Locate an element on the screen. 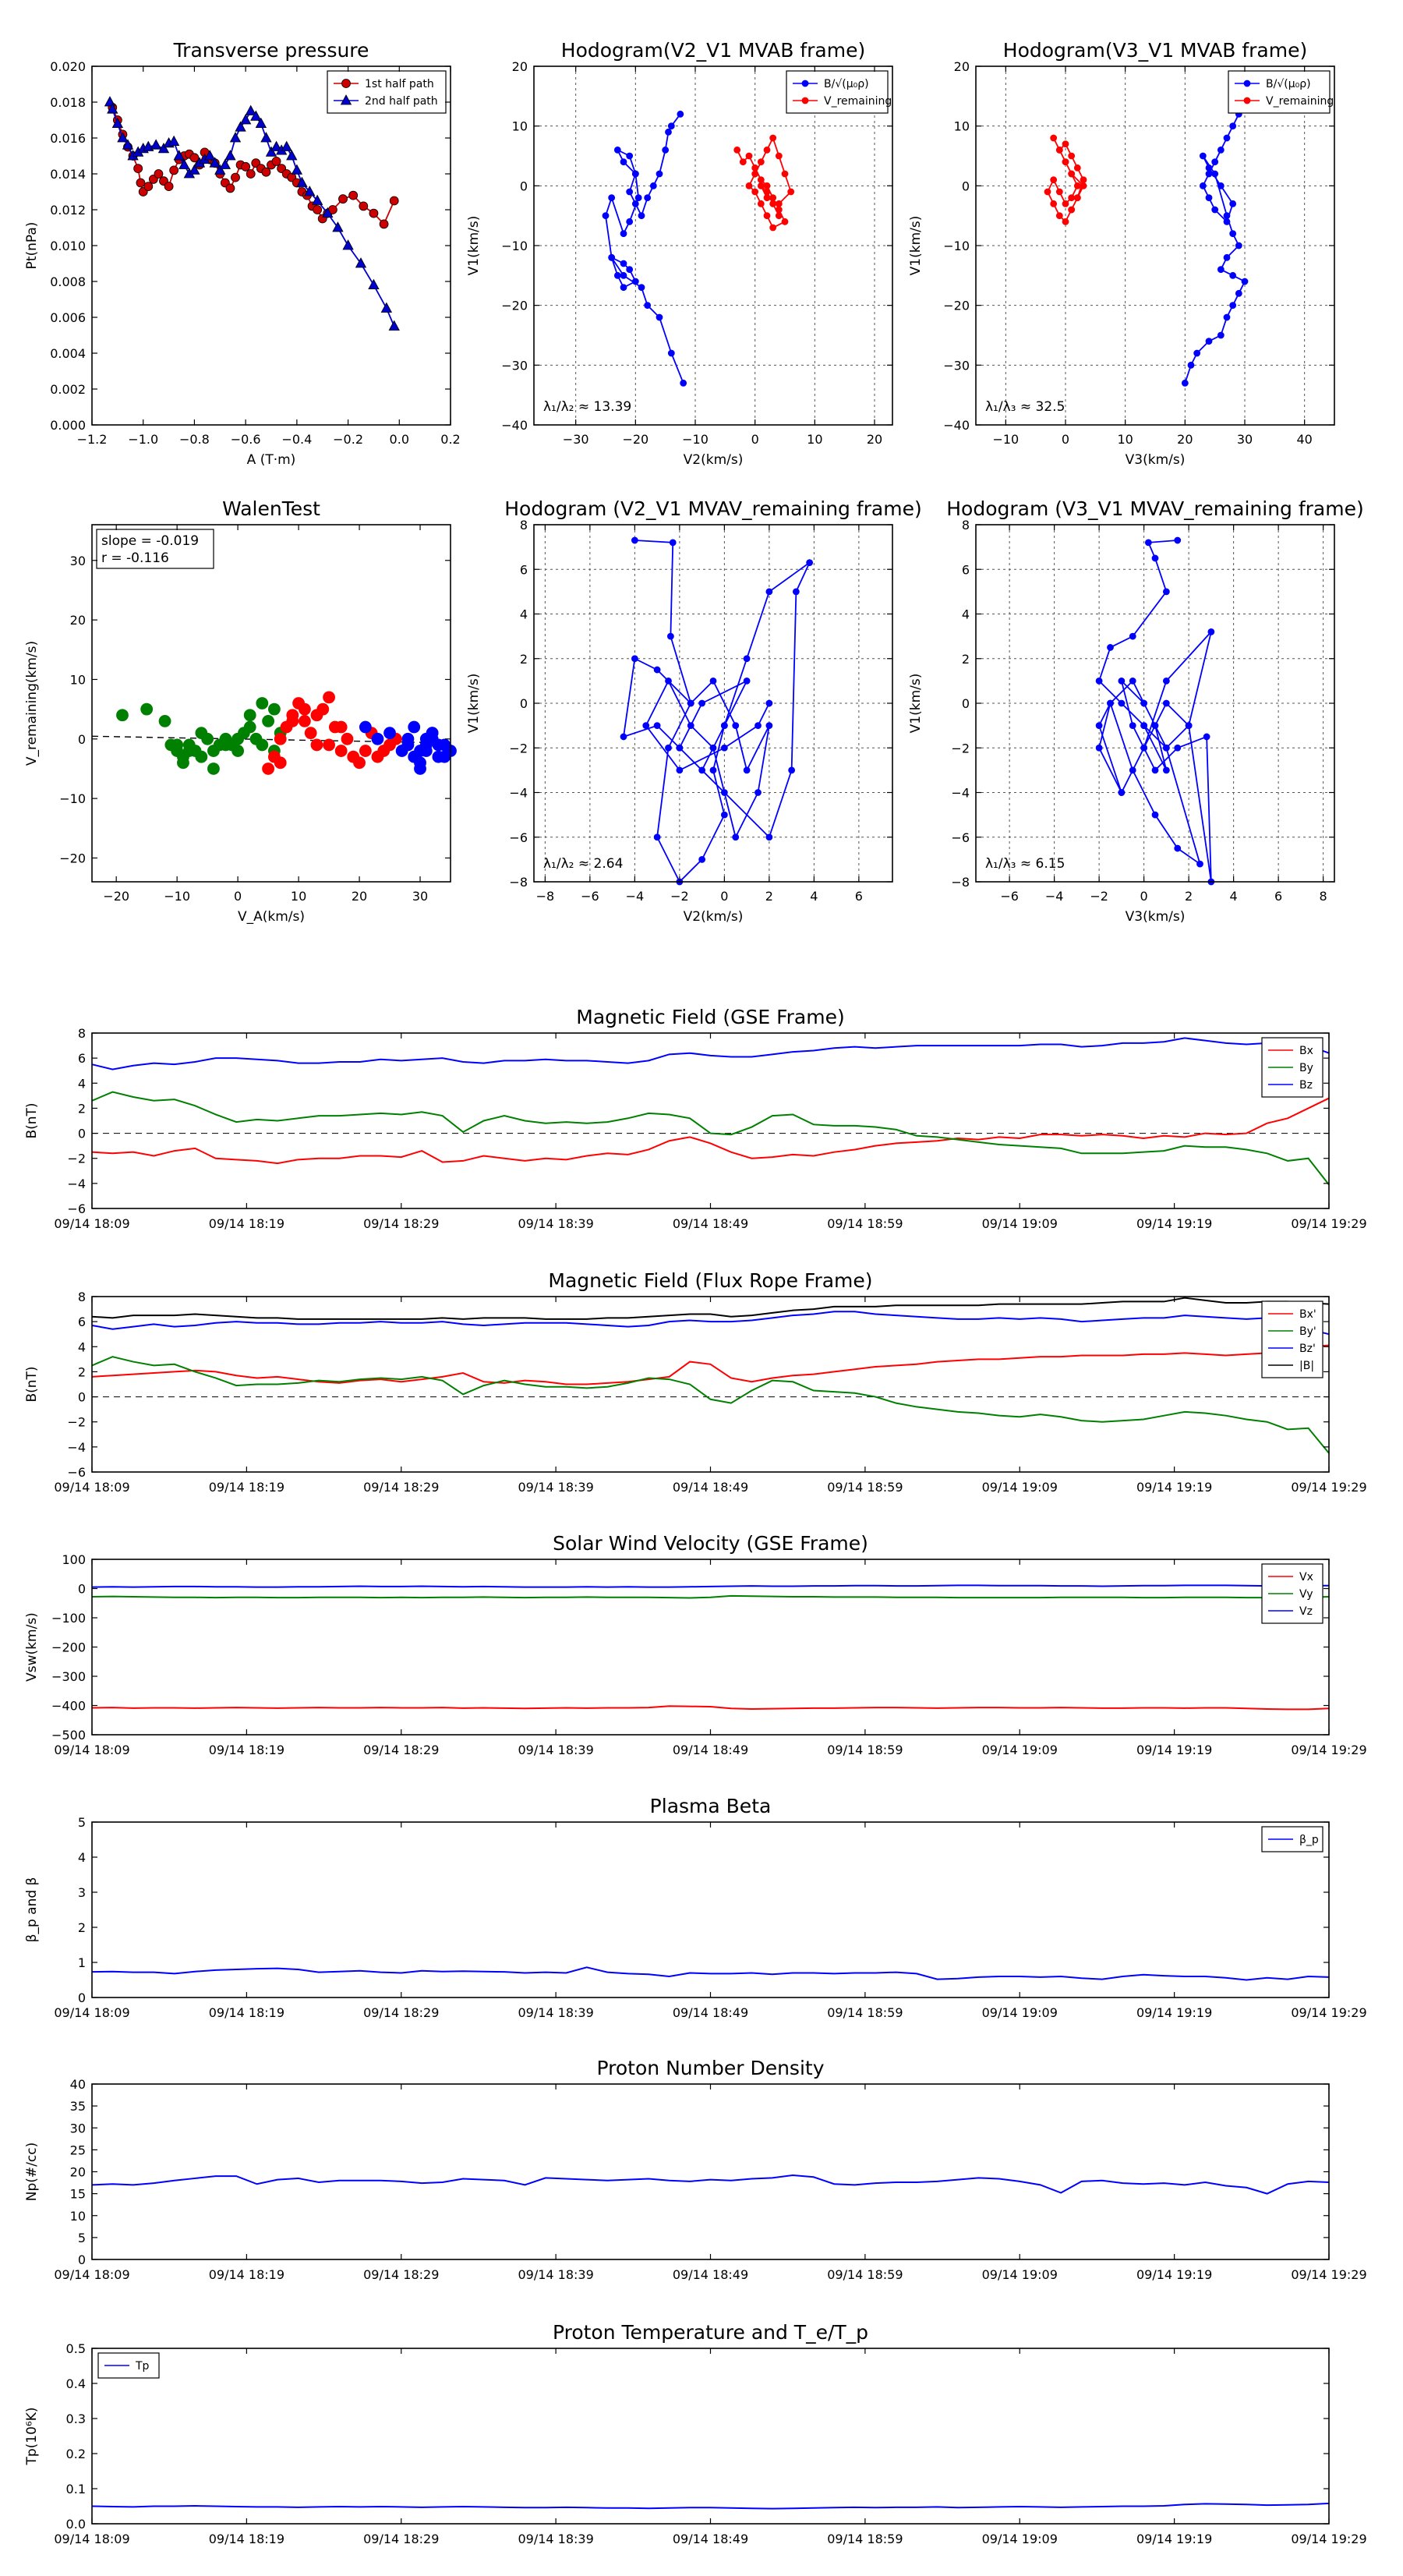  x-tick-label: −0.4 is located at coordinates (296, 439).